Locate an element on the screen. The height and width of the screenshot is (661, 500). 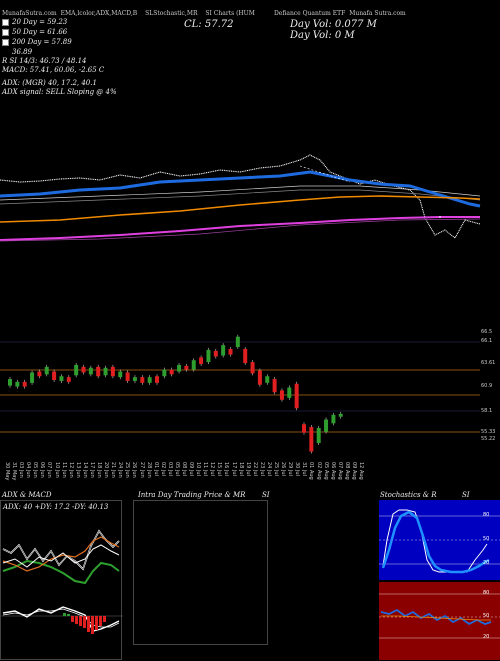
date-label: 20 Jun is located at coordinates (106, 470).